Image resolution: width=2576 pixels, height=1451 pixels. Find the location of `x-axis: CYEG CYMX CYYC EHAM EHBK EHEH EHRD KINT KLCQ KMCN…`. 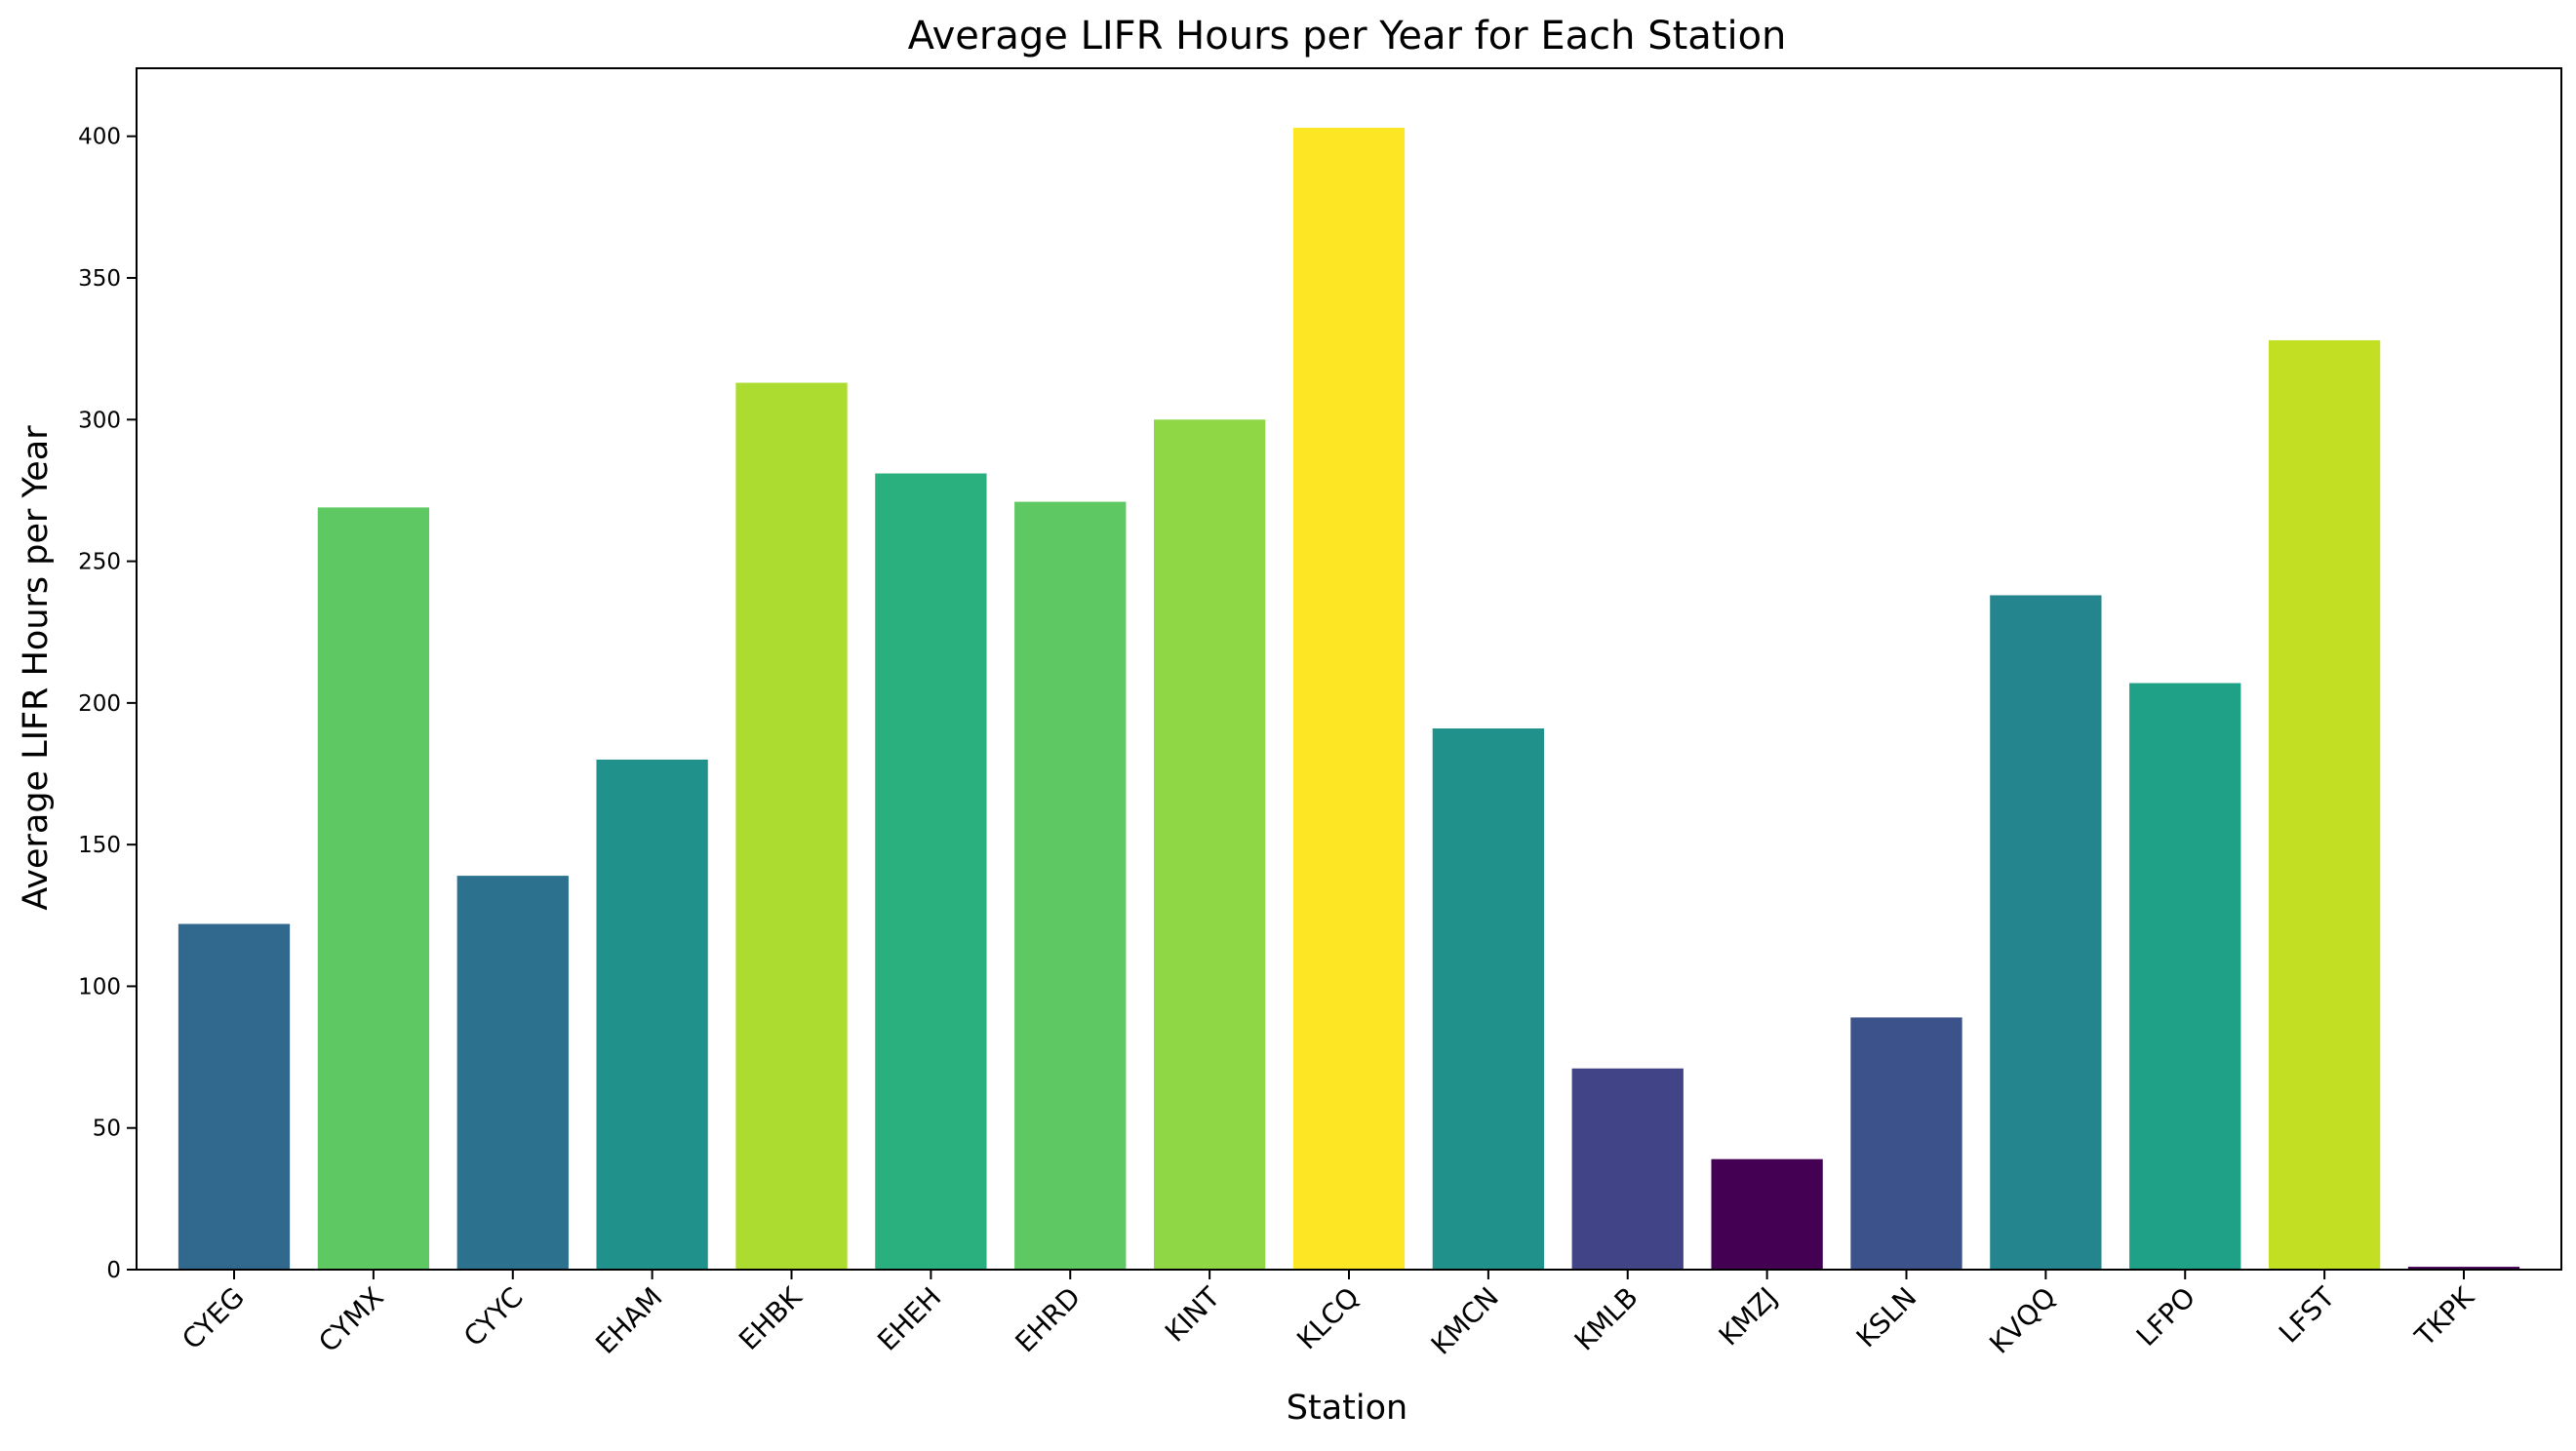

x-axis: CYEG CYMX CYYC EHAM EHBK EHEH EHRD KINT KLCQ KMCN… is located at coordinates (1328, 1315).